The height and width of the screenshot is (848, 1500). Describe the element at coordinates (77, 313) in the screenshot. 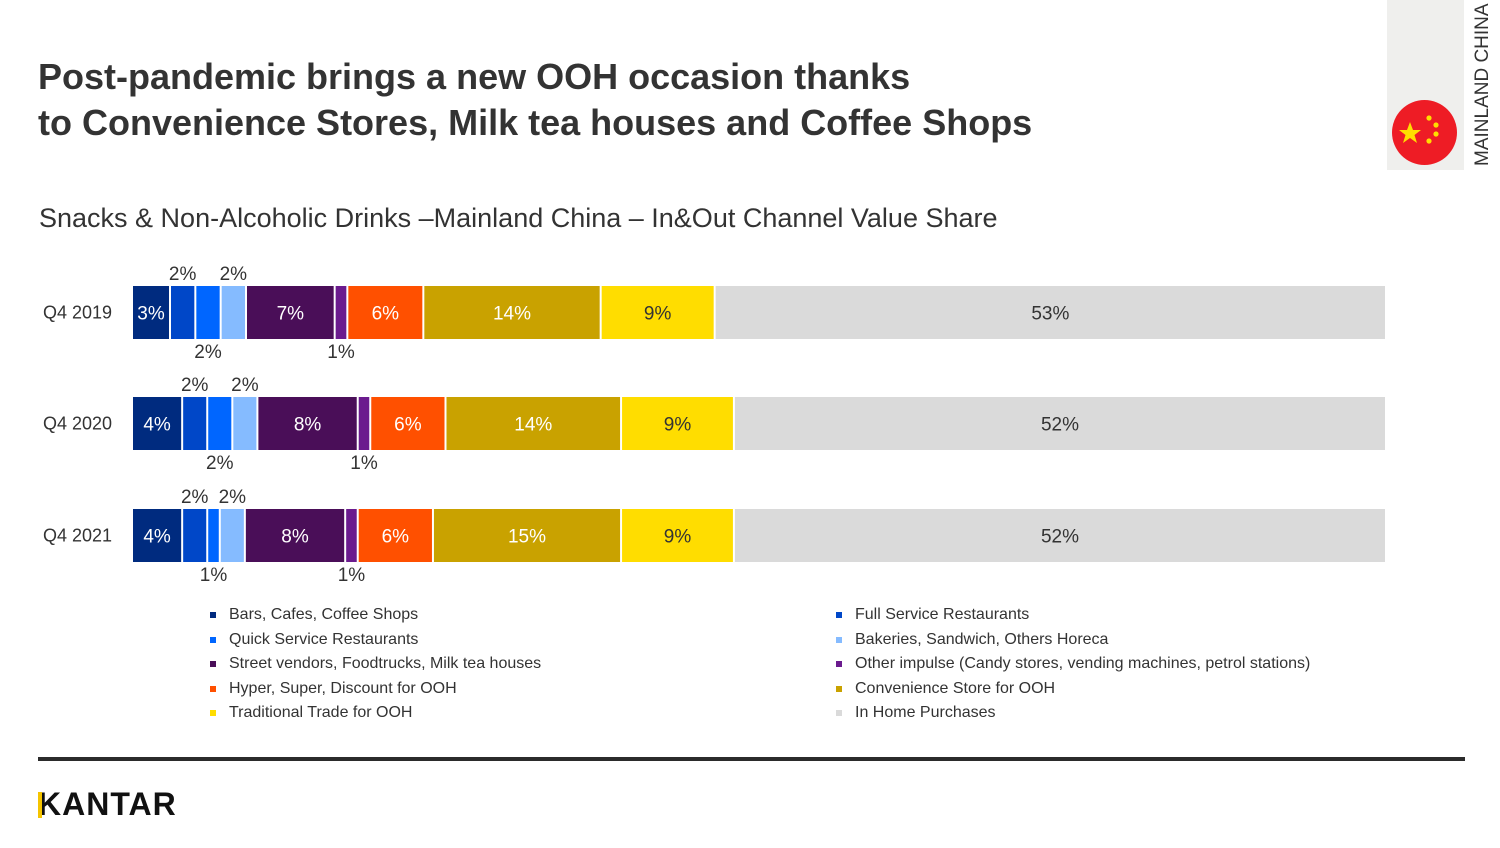

I see `category-label: Q4 2019` at that location.